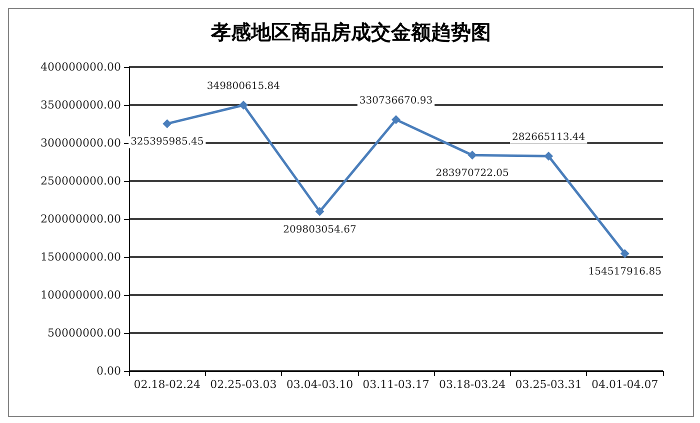  Describe the element at coordinates (243, 86) in the screenshot. I see `data-label: 349800615.84` at that location.